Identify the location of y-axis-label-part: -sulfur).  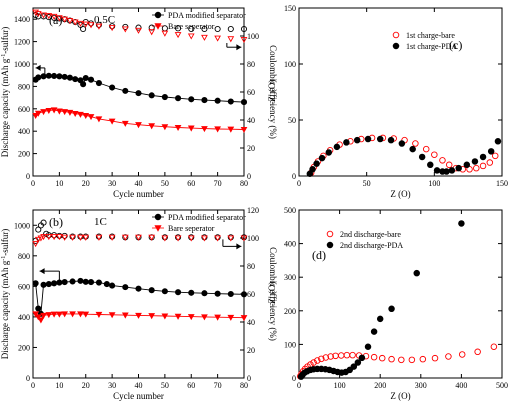
(5, 40).